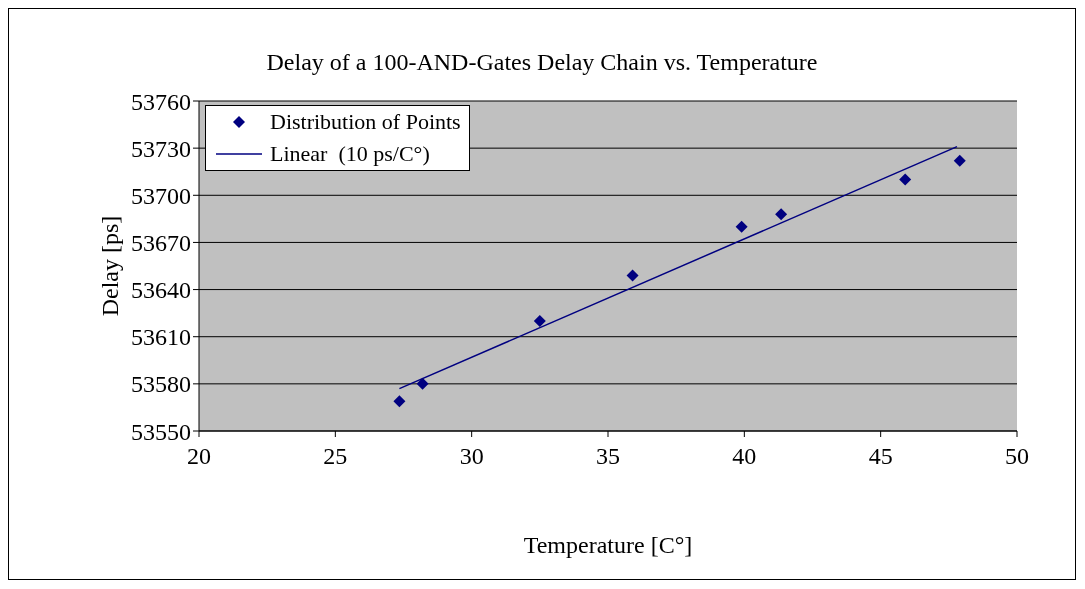  Describe the element at coordinates (1017, 456) in the screenshot. I see `x-tick-label: 50` at that location.